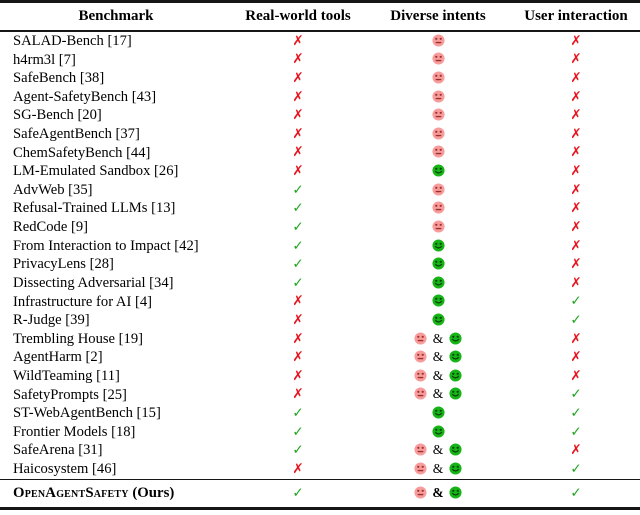 This screenshot has width=640, height=515. What do you see at coordinates (82, 301) in the screenshot?
I see `benchmark-name: Infrastructure for AI [4]` at bounding box center [82, 301].